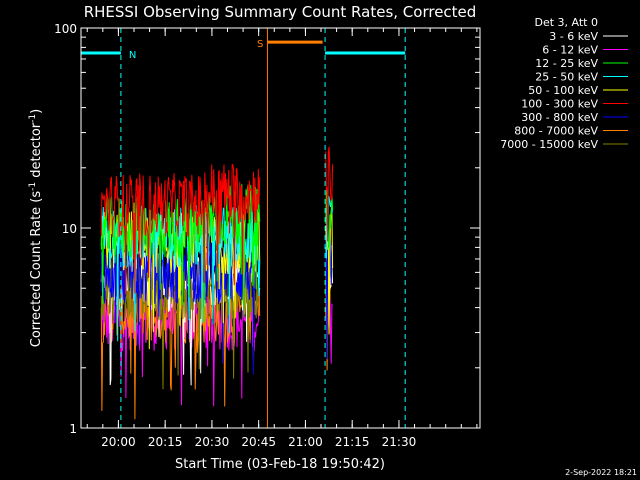 The height and width of the screenshot is (480, 640). What do you see at coordinates (549, 144) in the screenshot?
I see `legend-label-8: 7000 - 15000 keV` at bounding box center [549, 144].